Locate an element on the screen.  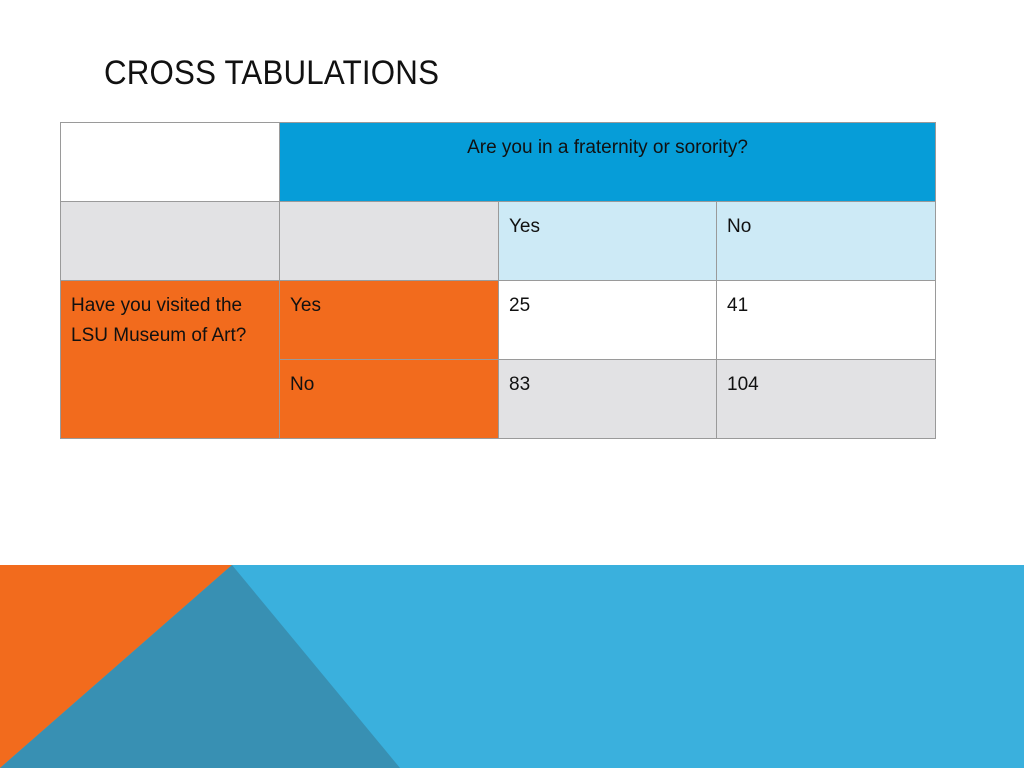
row-category-no: No is located at coordinates (389, 399).